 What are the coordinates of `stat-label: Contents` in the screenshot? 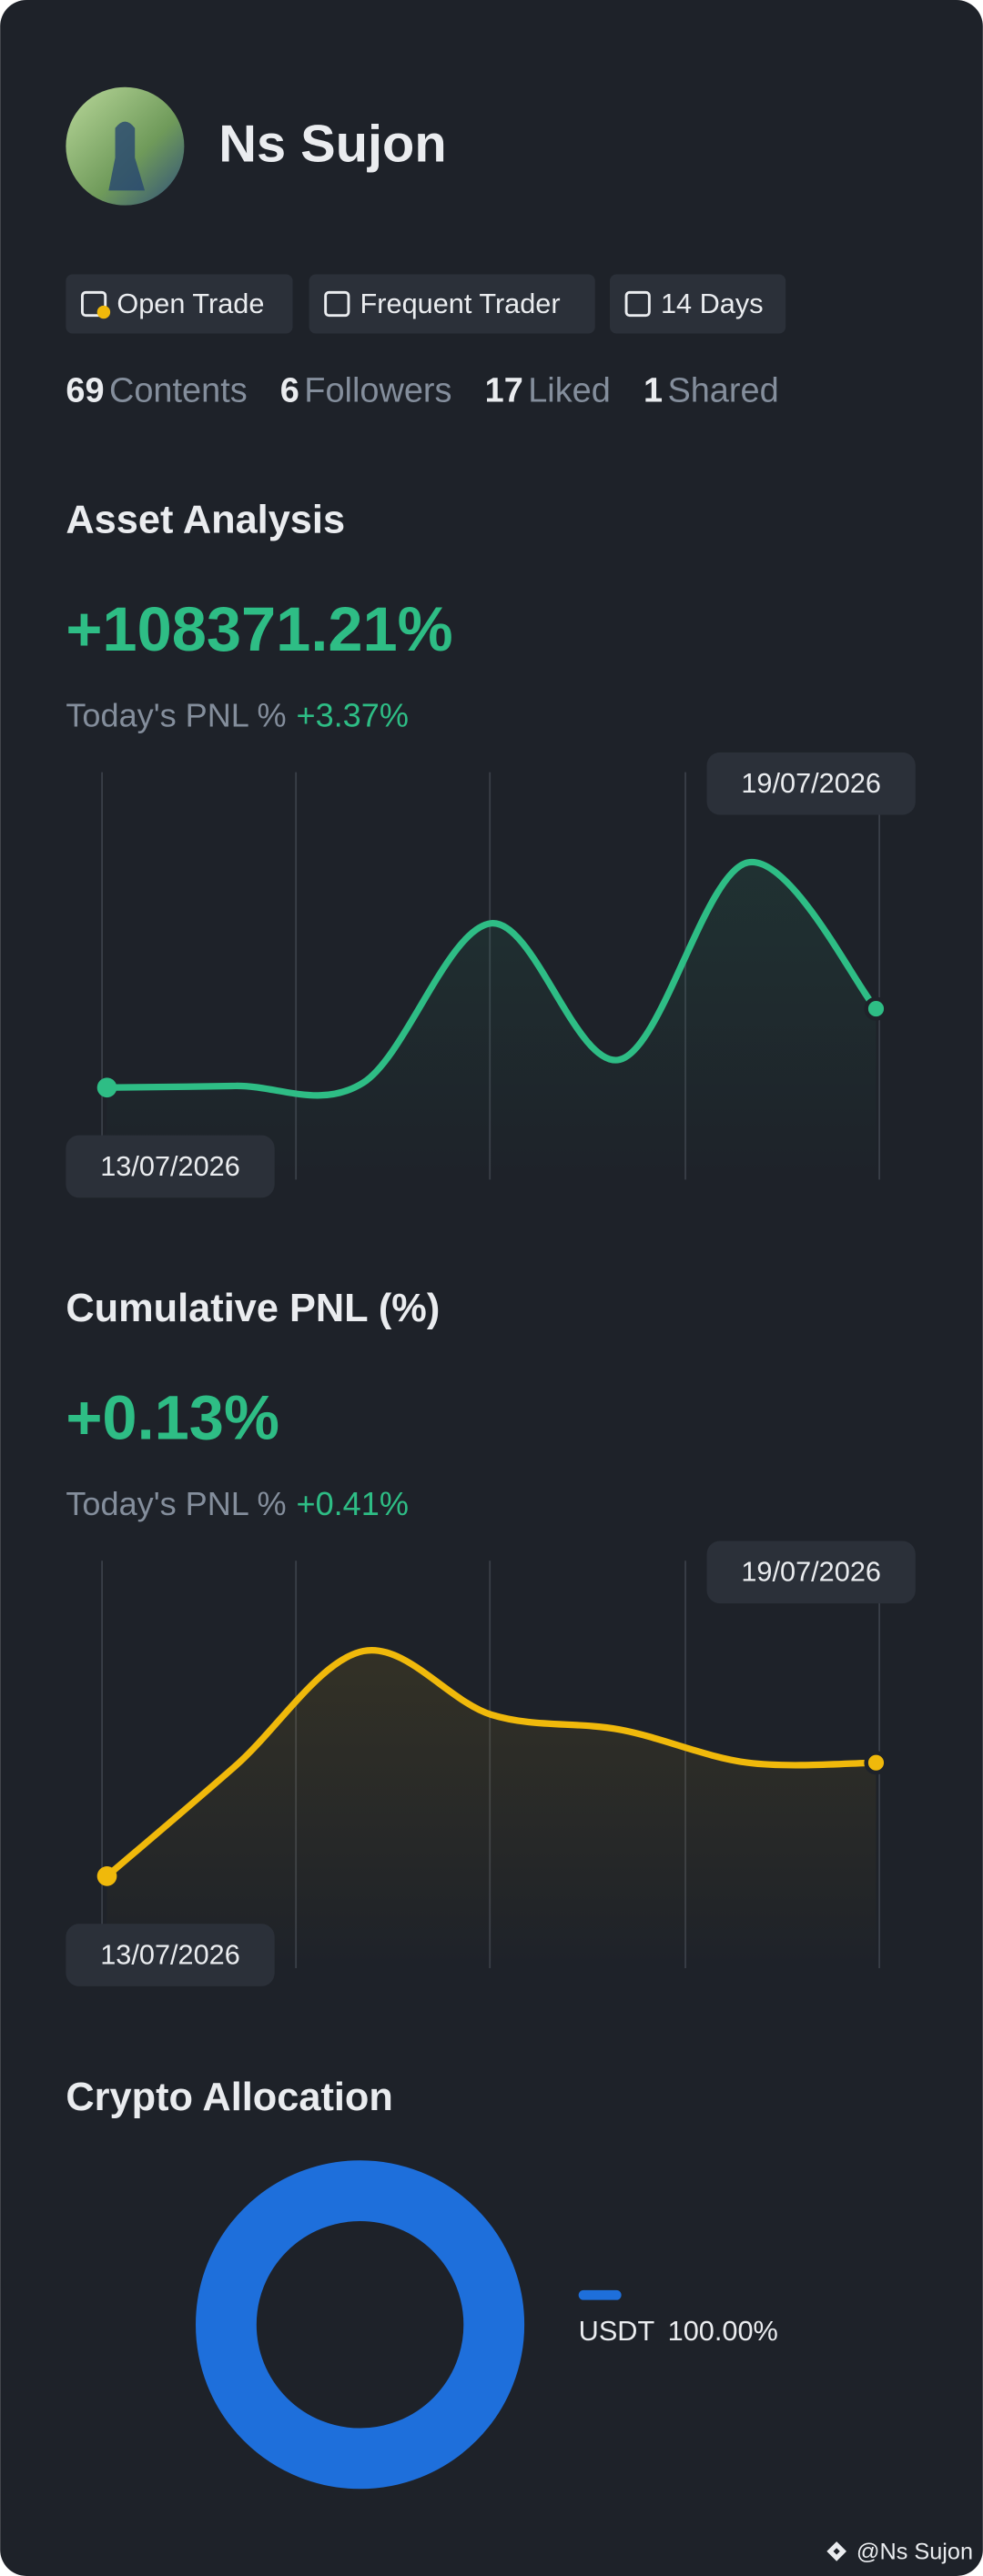 It's located at (178, 391).